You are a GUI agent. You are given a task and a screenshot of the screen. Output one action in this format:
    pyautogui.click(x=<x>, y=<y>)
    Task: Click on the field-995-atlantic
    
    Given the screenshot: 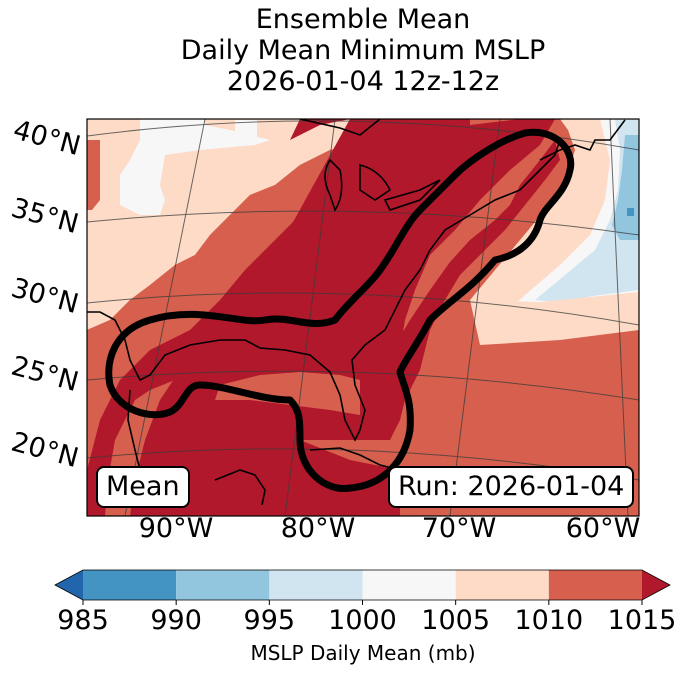 What is the action you would take?
    pyautogui.click(x=587, y=210)
    